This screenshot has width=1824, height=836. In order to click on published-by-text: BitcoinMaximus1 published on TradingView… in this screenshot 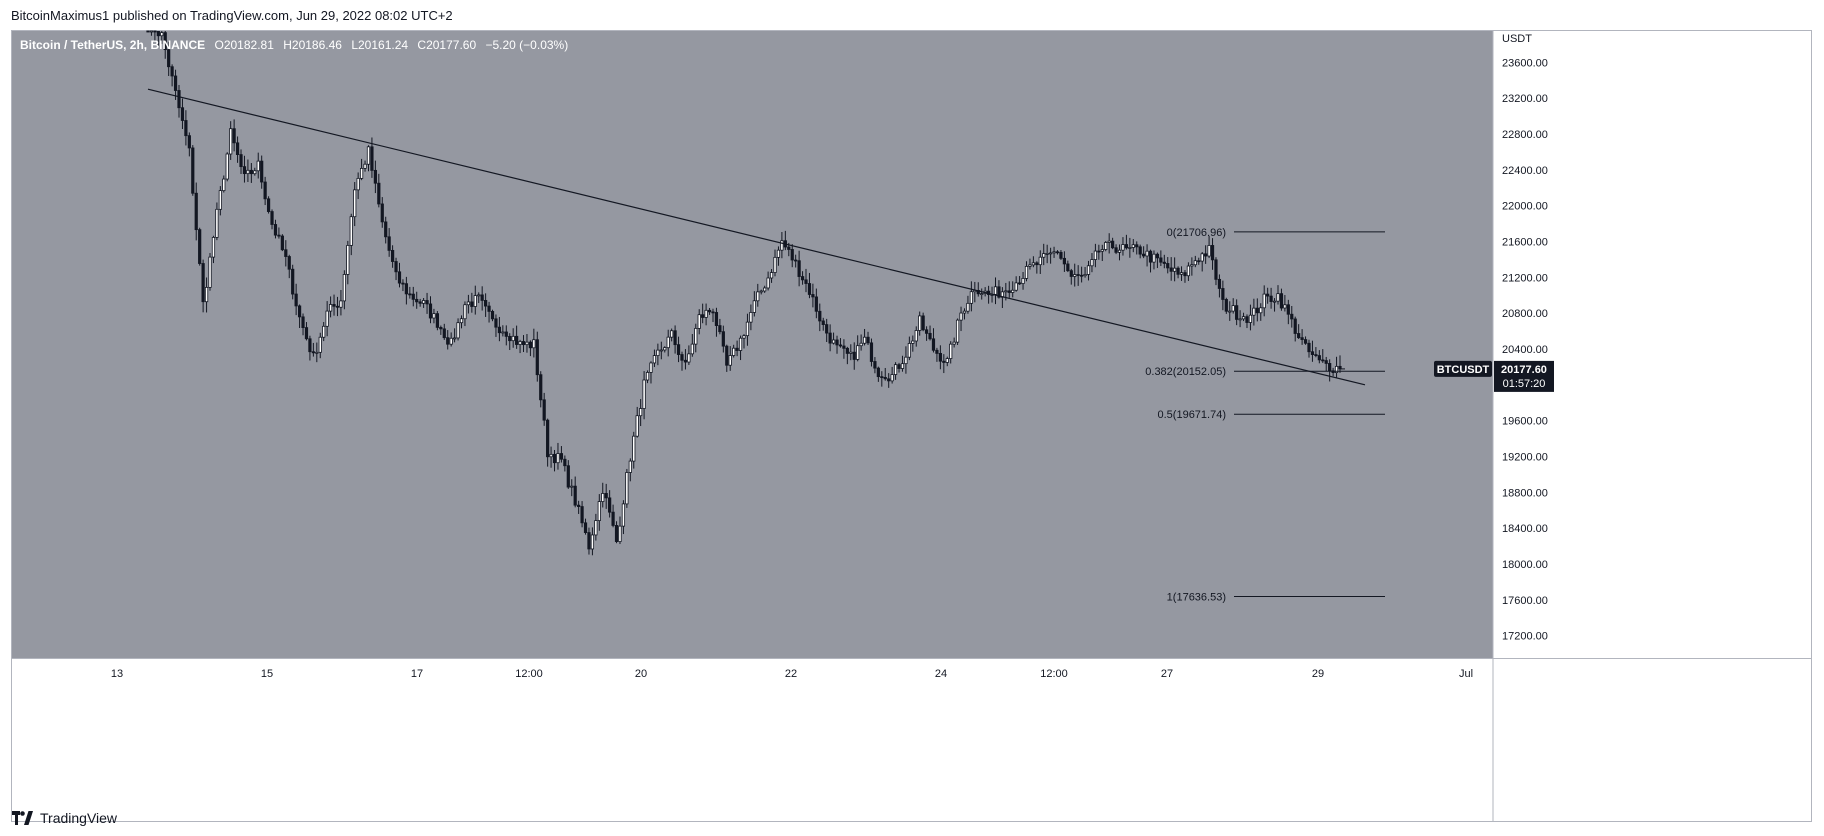, I will do `click(232, 15)`.